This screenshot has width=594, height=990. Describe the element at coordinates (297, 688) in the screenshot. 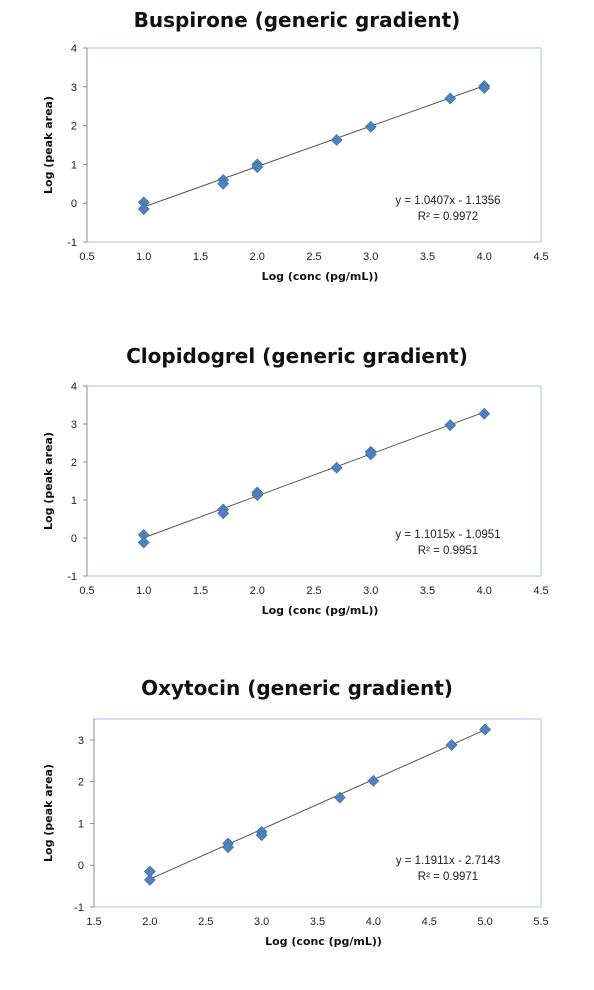

I see `chart-title: Oxytocin (generic gradient)` at that location.